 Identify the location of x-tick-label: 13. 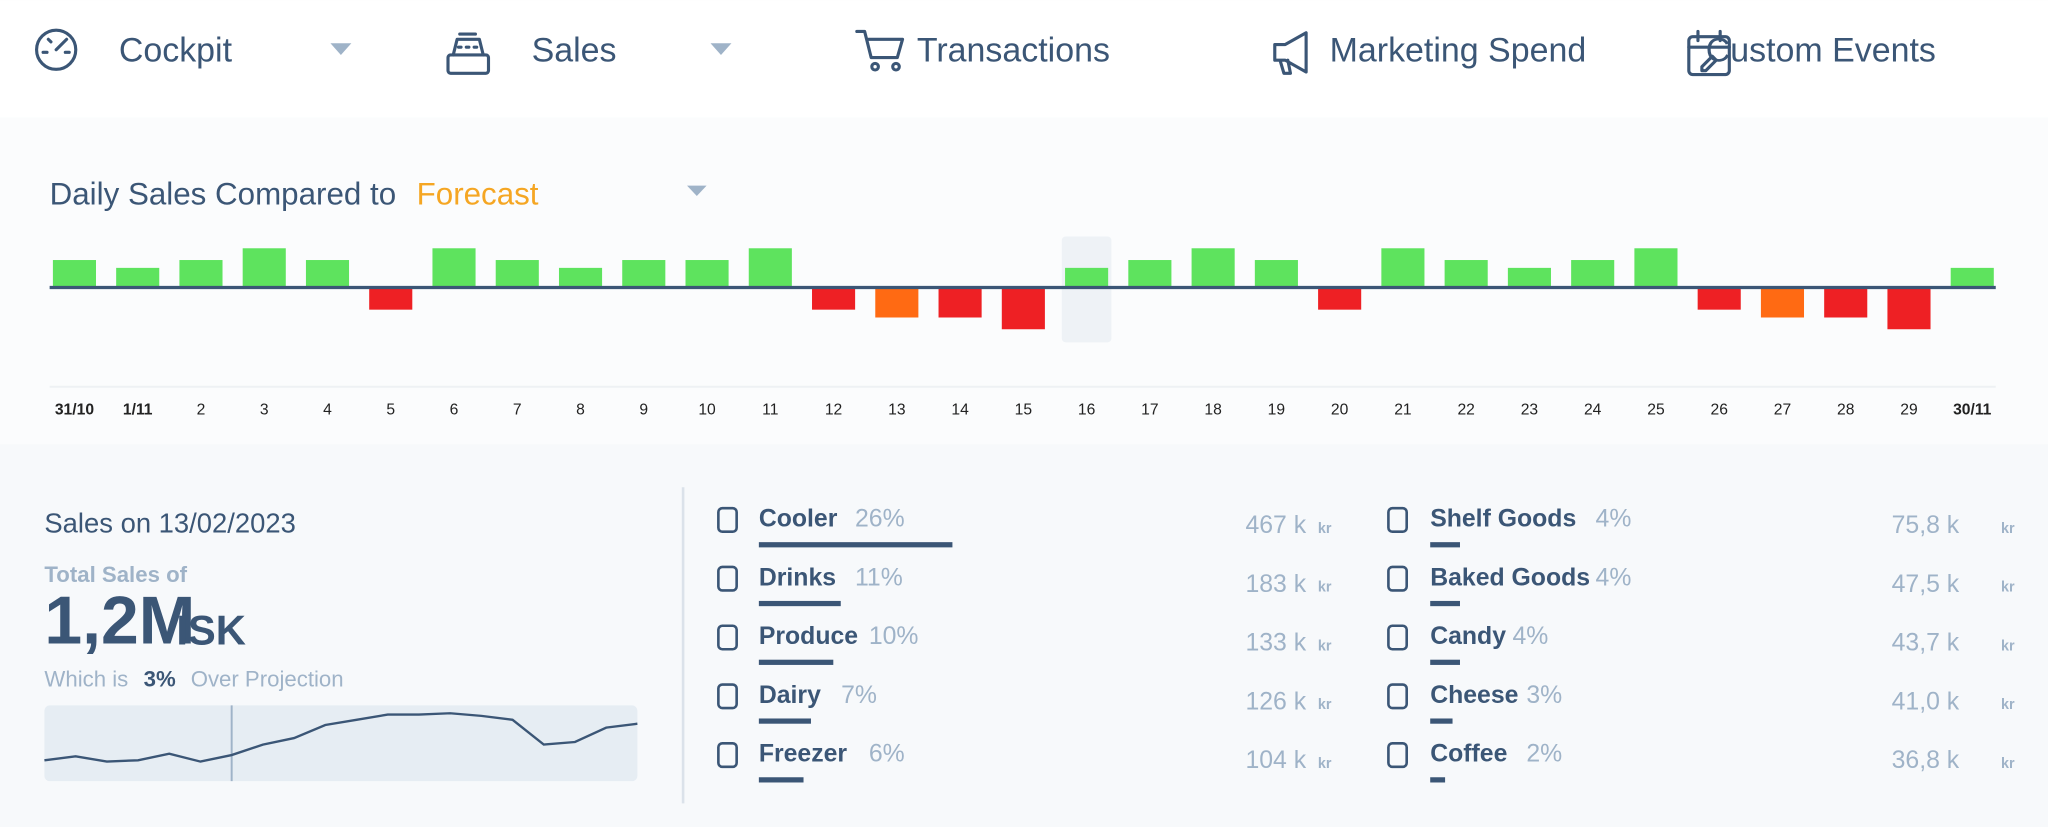
(897, 409).